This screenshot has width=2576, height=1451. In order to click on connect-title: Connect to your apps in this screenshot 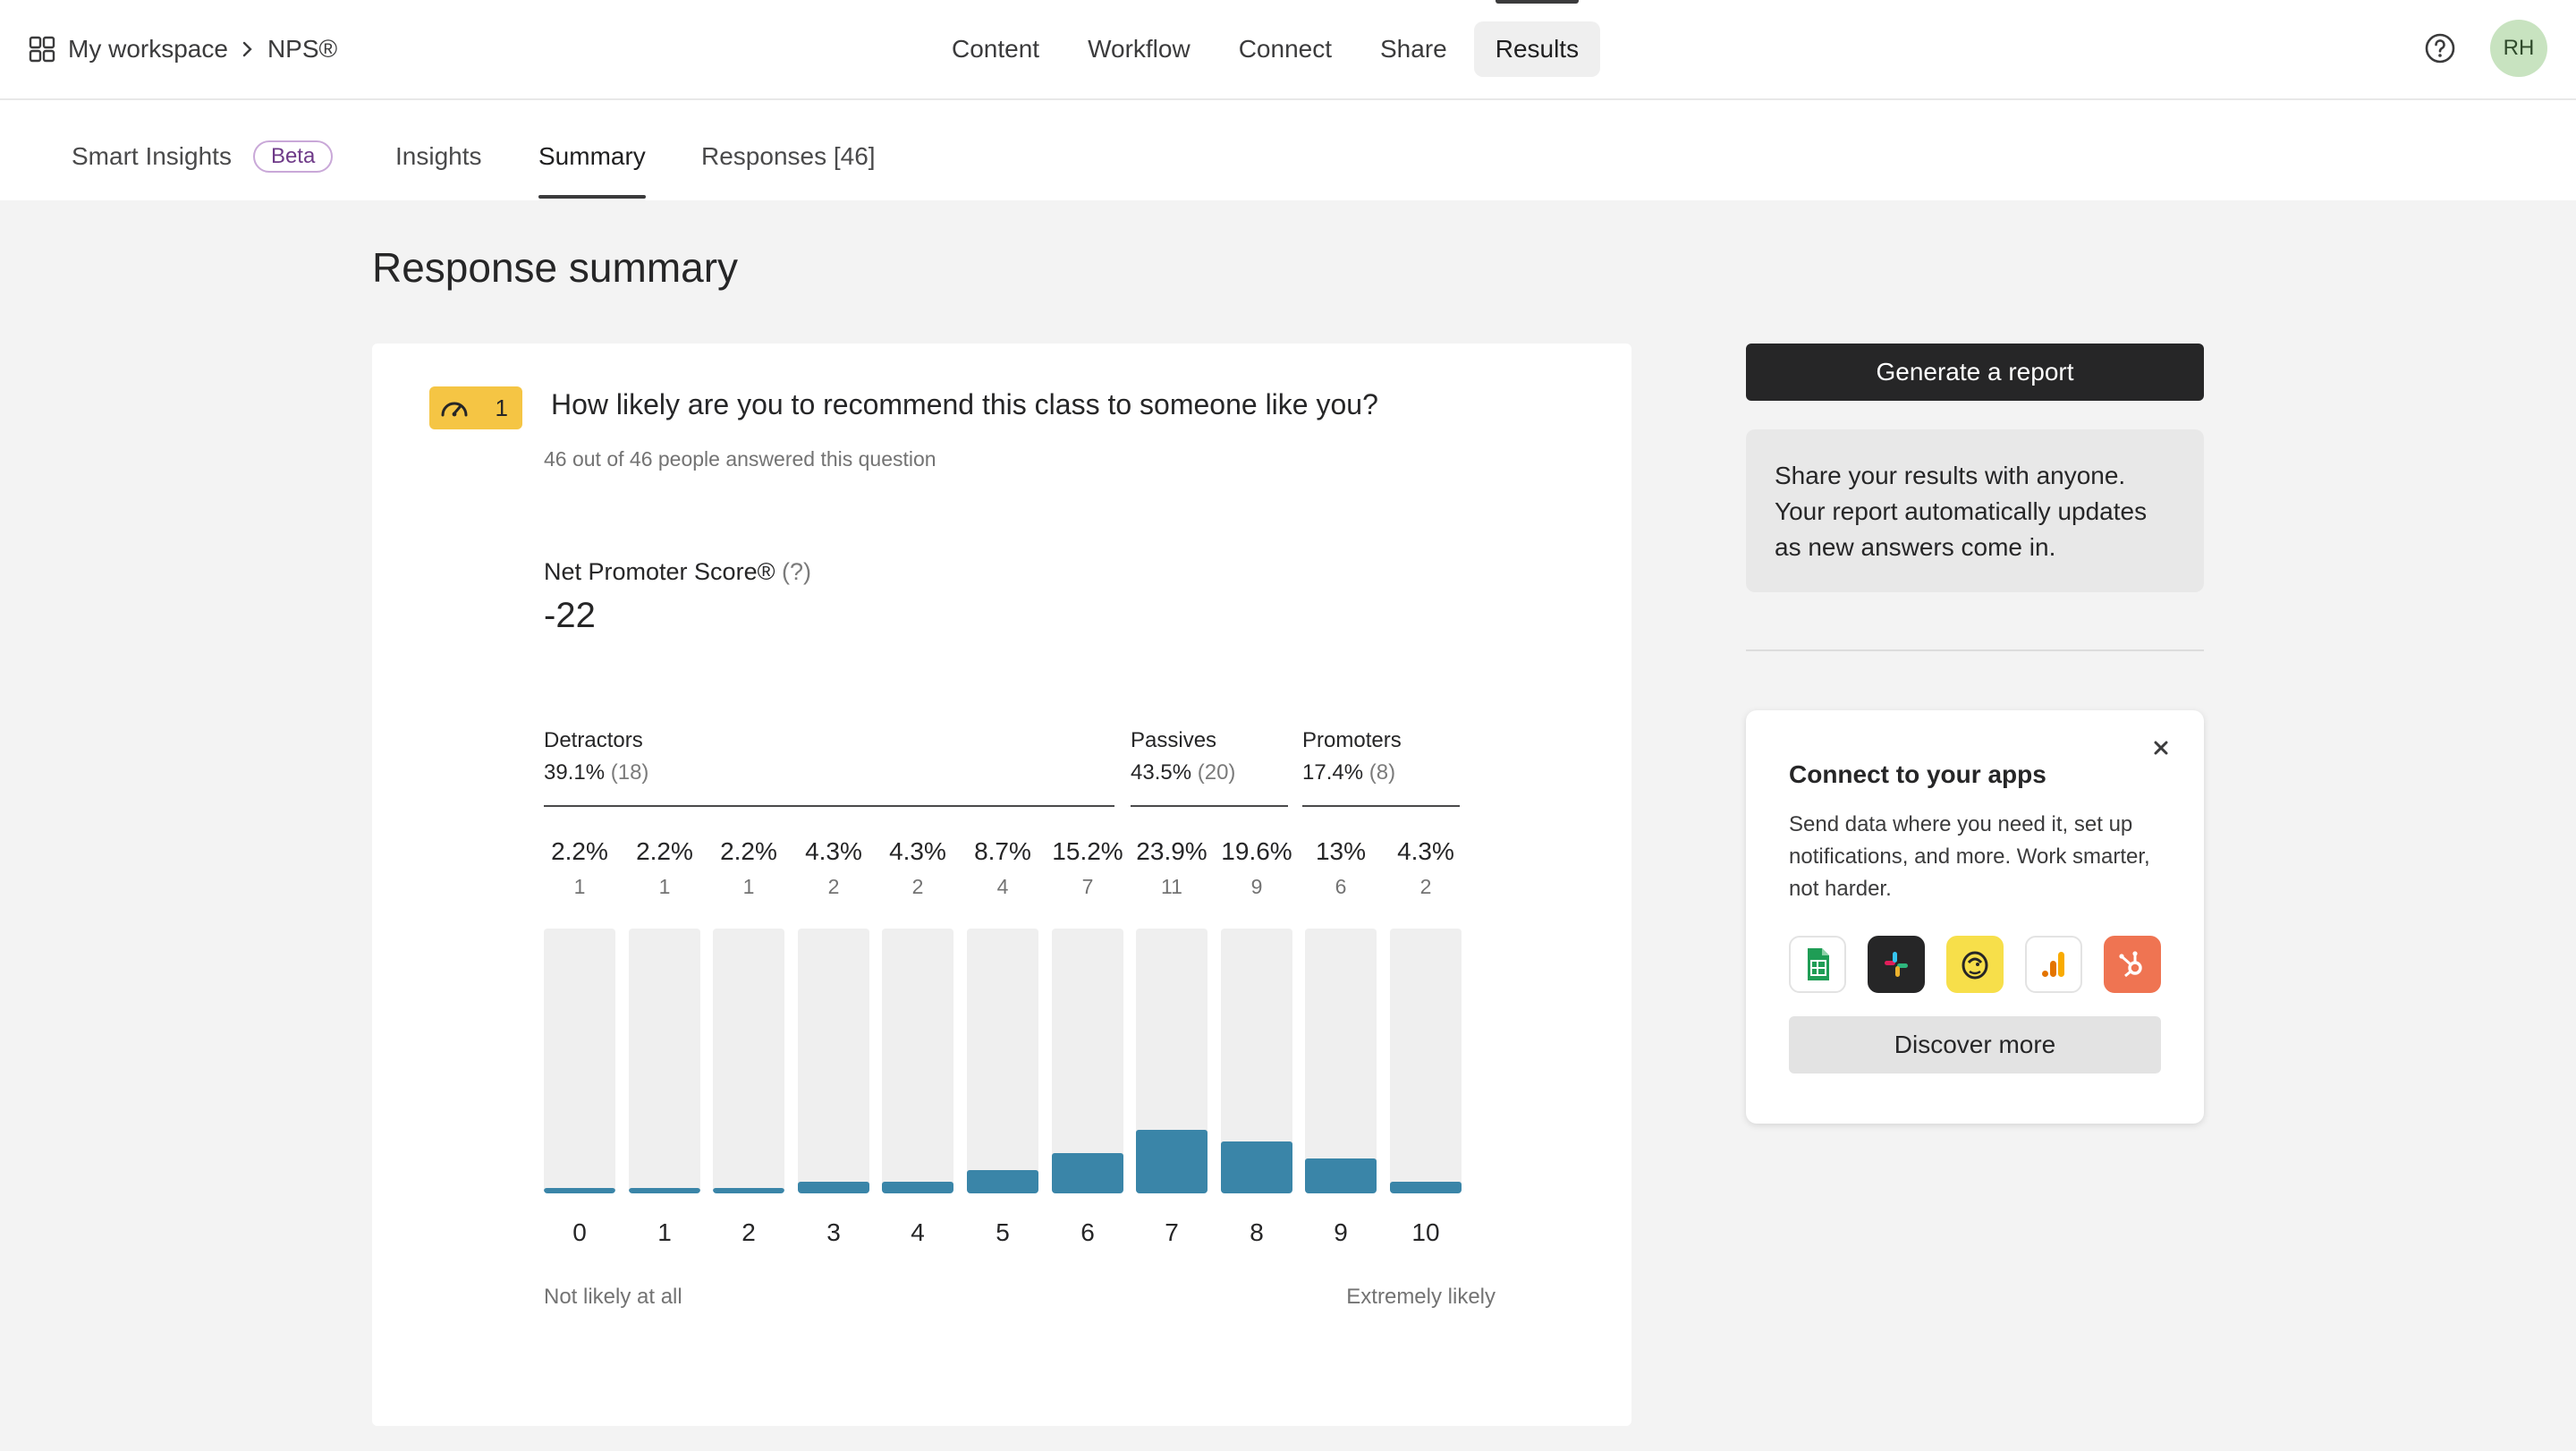, I will do `click(1917, 774)`.